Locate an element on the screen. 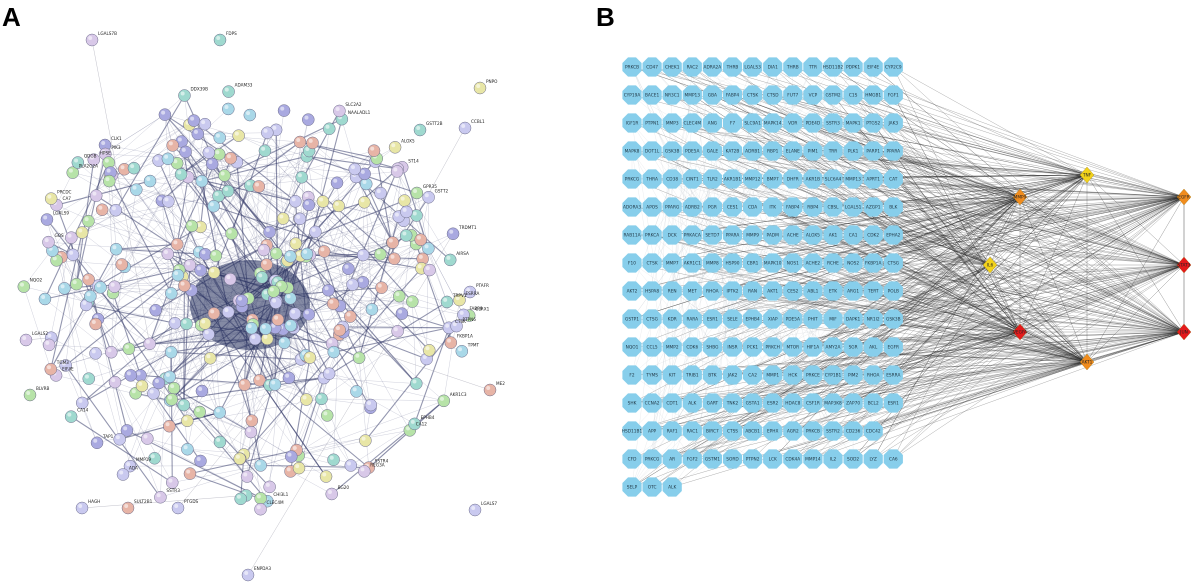  ppi-gene-label: BLVRB is located at coordinates (43, 388).